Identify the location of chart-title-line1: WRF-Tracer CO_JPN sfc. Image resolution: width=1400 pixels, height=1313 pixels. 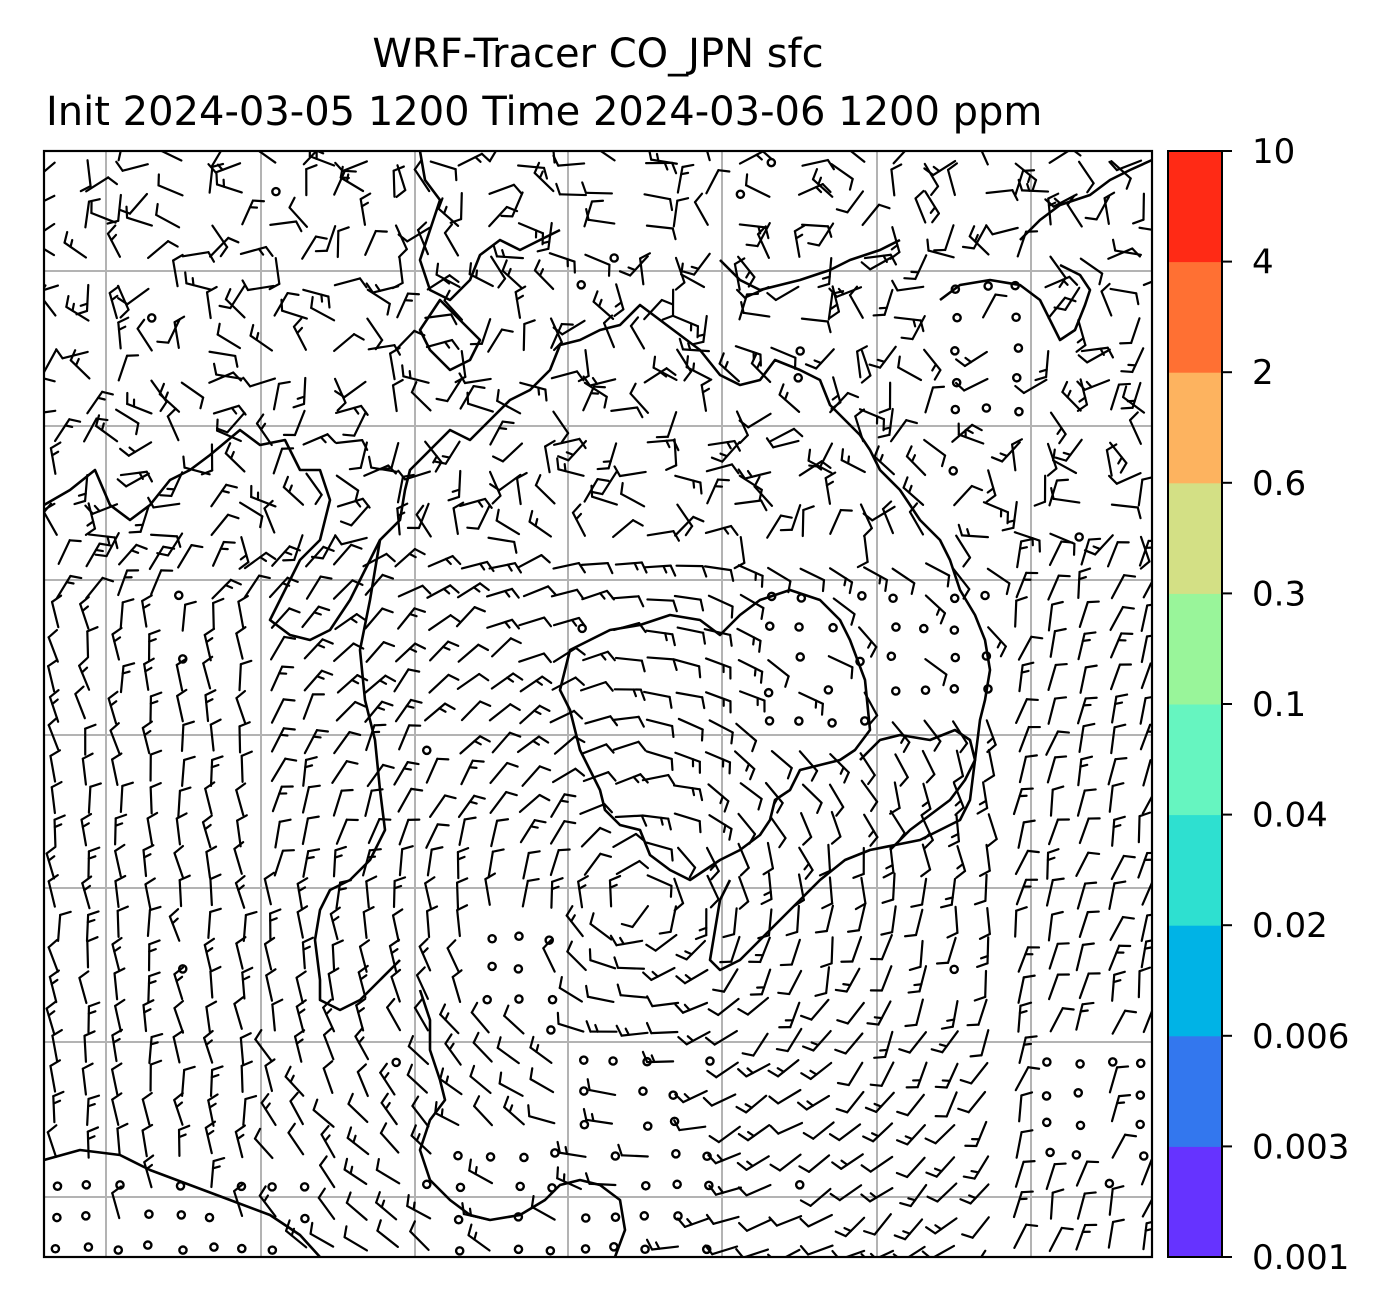
(598, 54).